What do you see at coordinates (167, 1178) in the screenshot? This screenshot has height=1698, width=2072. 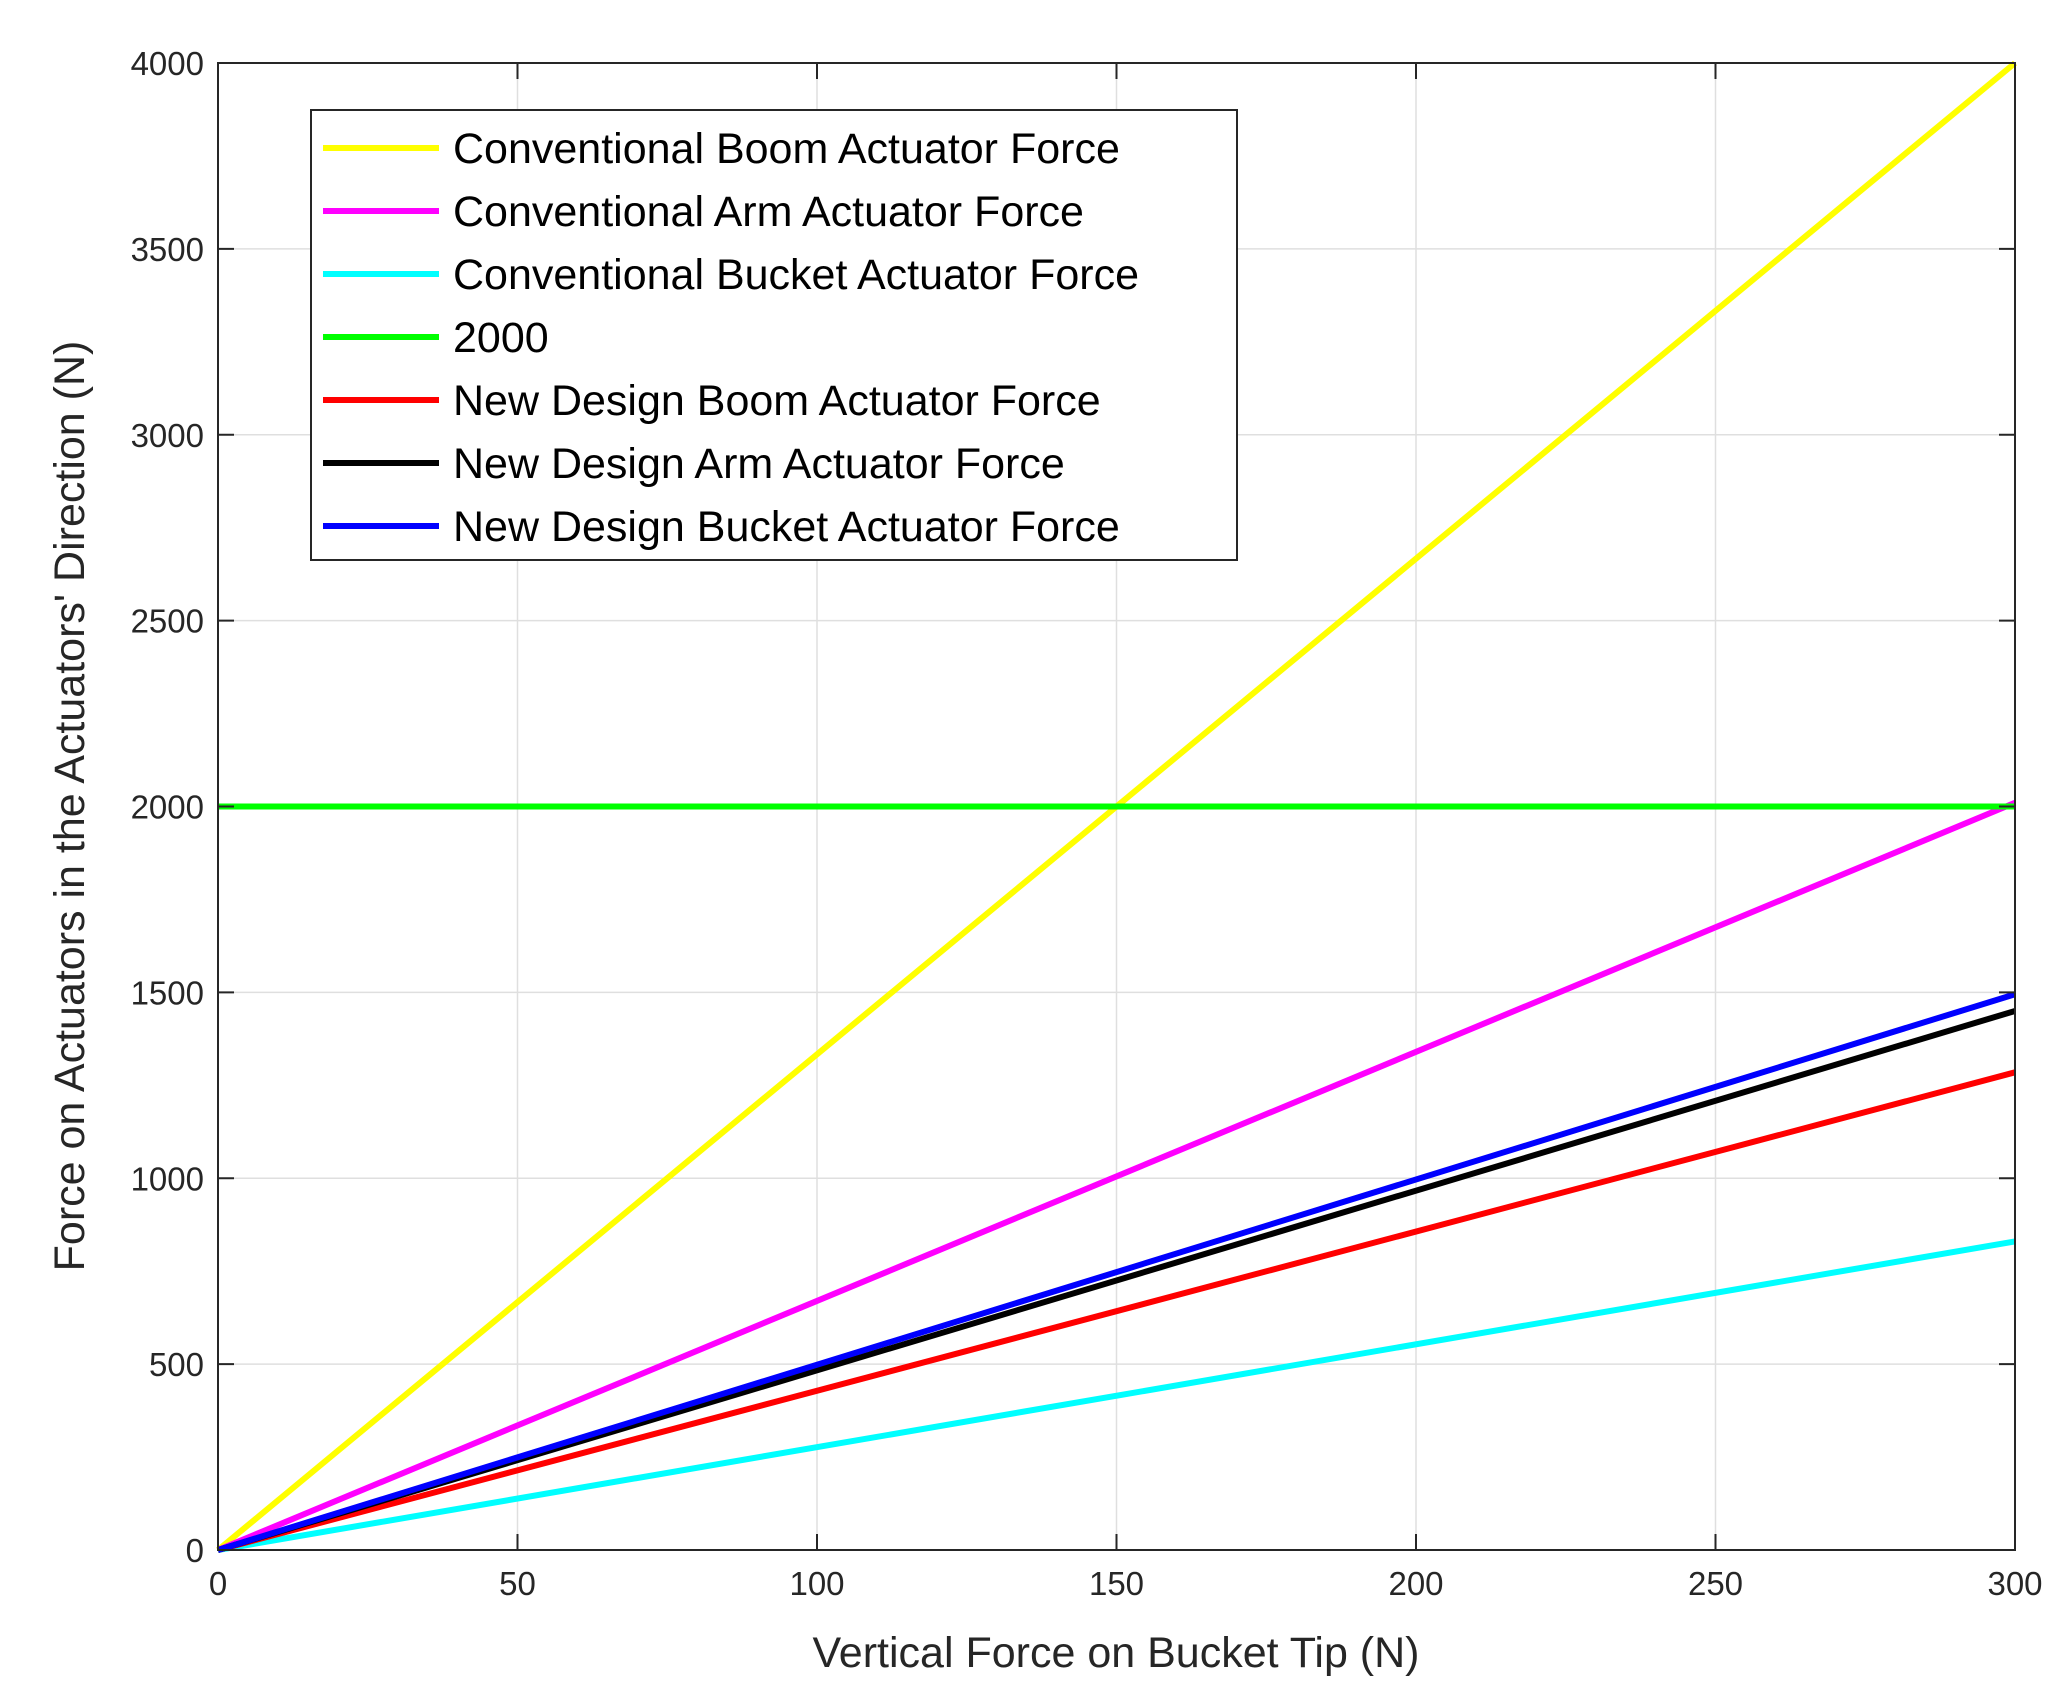 I see `y-tick-label: 1000` at bounding box center [167, 1178].